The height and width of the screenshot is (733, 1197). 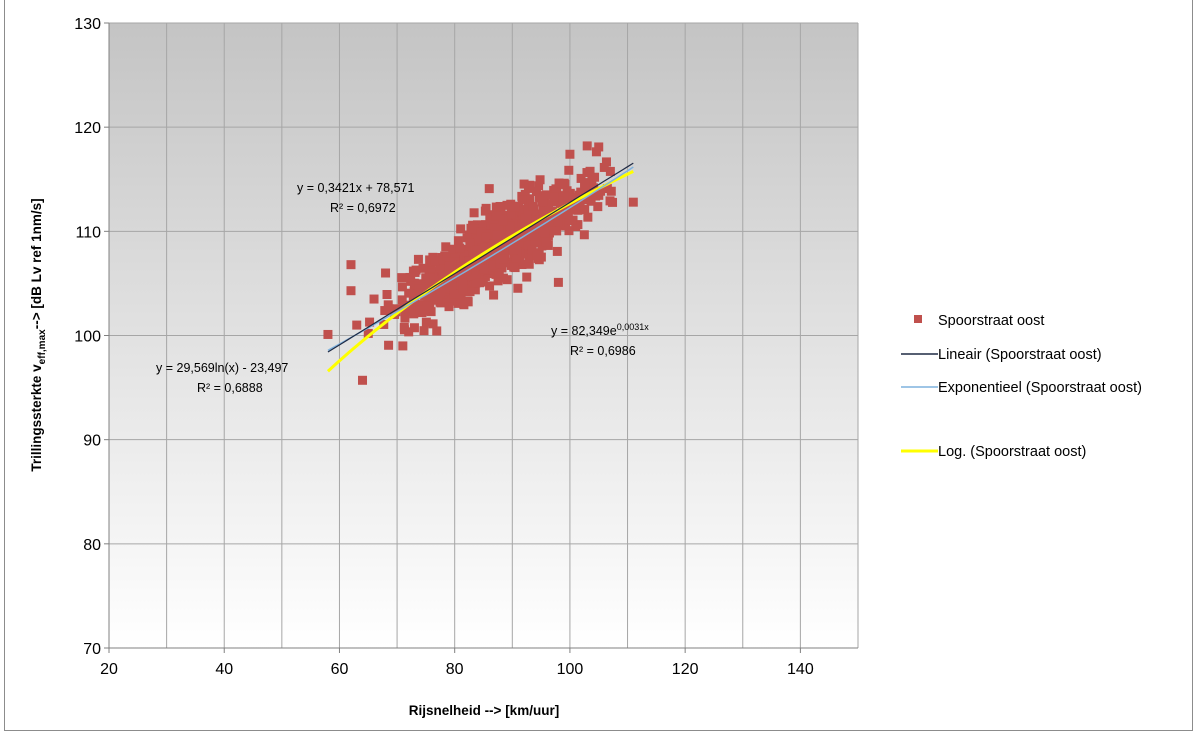 I want to click on log-r2: R² = 0,6888, so click(x=230, y=388).